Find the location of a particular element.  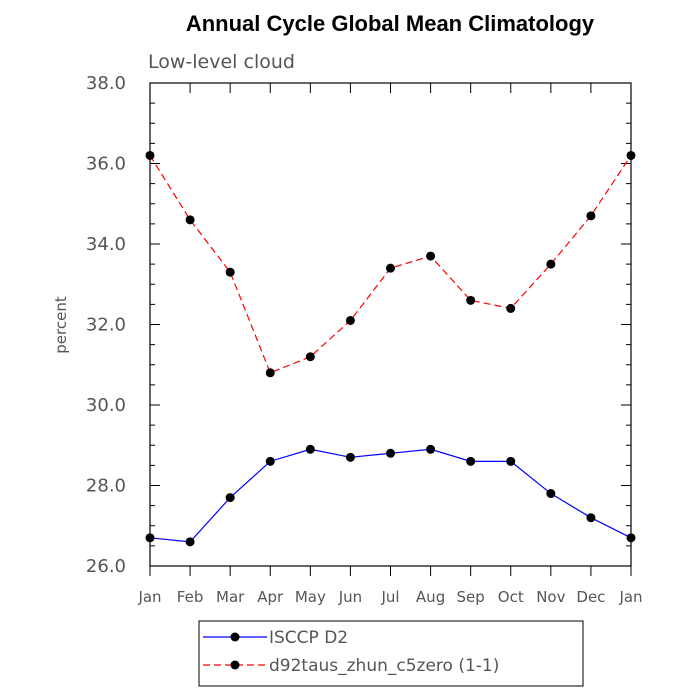

legend-box is located at coordinates (391, 653).